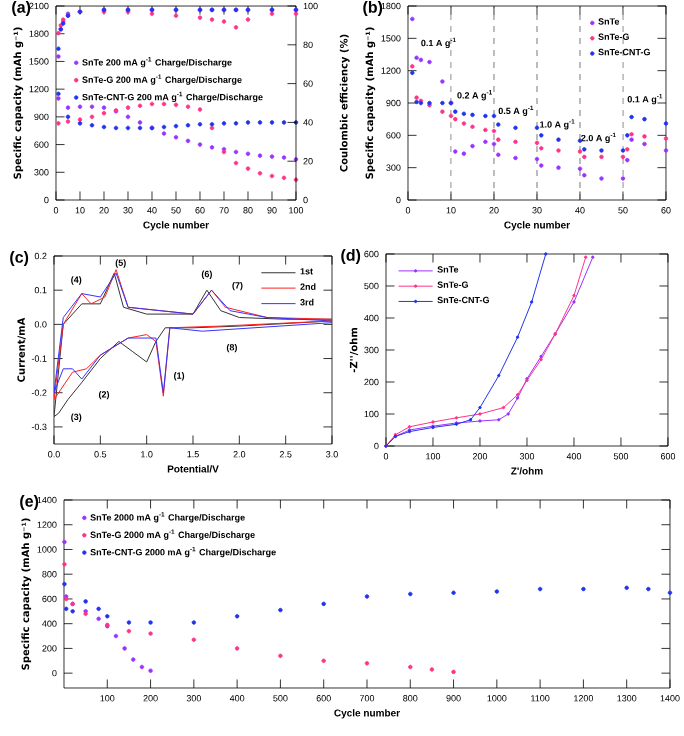  Describe the element at coordinates (373, 8) in the screenshot. I see `chart-title: (b)` at that location.